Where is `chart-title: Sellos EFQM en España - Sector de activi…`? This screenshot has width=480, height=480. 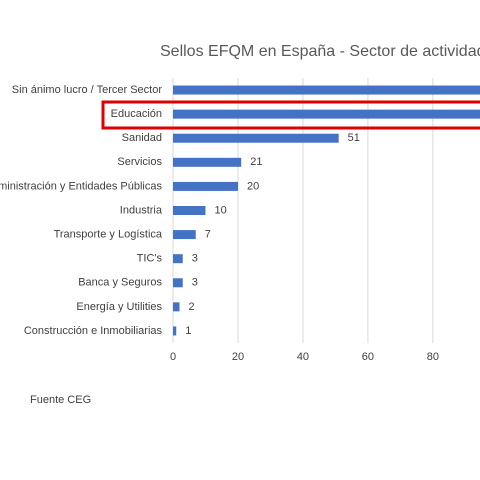
chart-title: Sellos EFQM en España - Sector de activi… is located at coordinates (320, 51).